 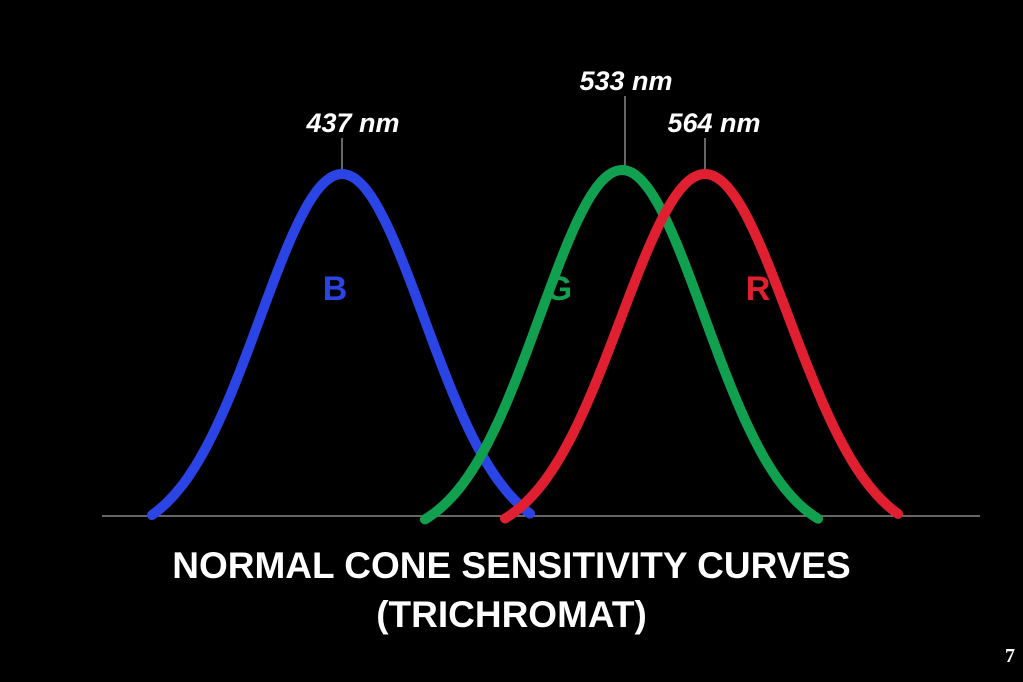 I want to click on title-line-2: (TRICHROMAT), so click(x=511, y=614).